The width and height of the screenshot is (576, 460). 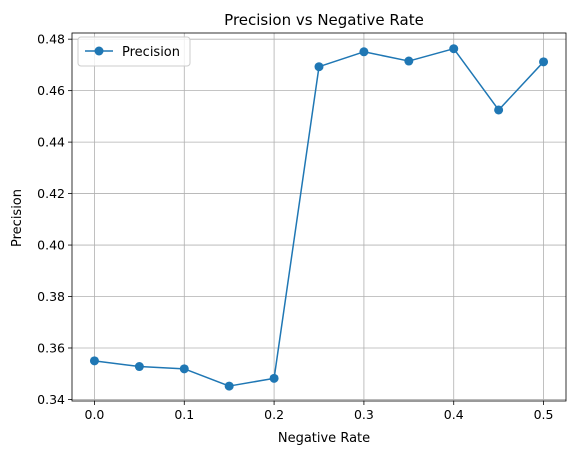 What do you see at coordinates (544, 414) in the screenshot?
I see `x-tick-label: 0.5` at bounding box center [544, 414].